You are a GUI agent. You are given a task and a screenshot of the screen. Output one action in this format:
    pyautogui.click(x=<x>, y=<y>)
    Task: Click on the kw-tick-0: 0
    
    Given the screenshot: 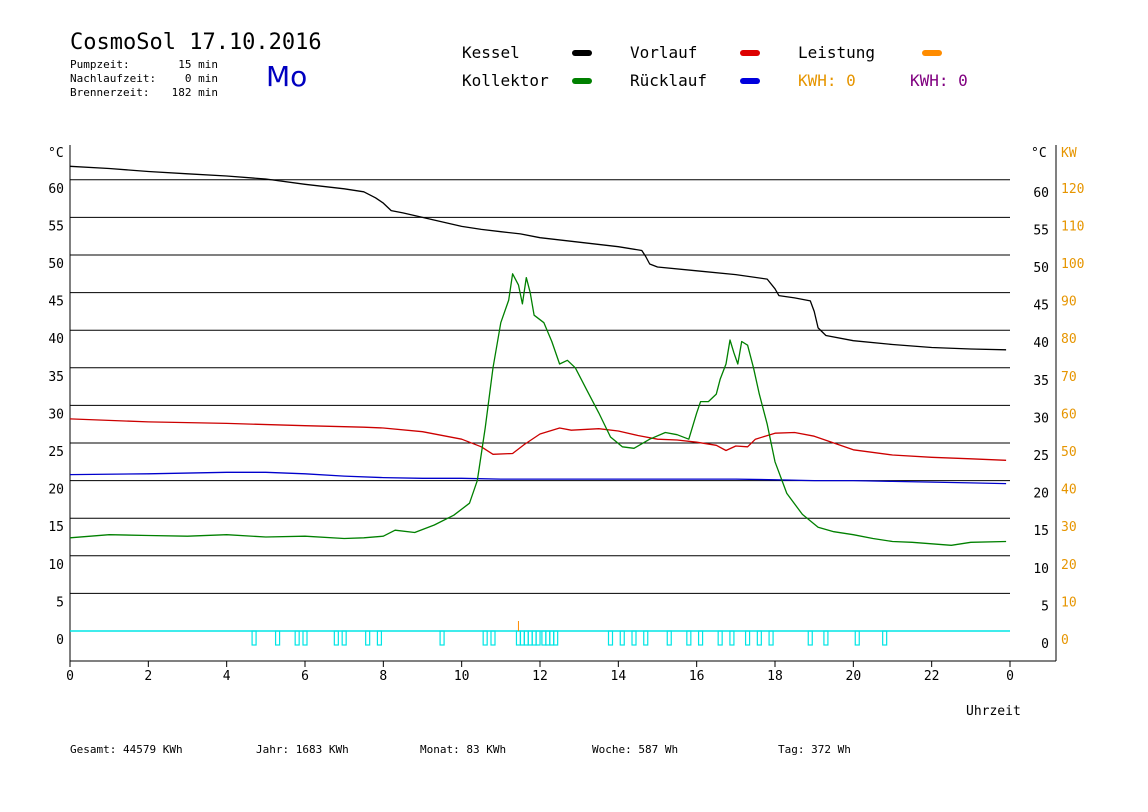 What is the action you would take?
    pyautogui.click(x=1065, y=640)
    